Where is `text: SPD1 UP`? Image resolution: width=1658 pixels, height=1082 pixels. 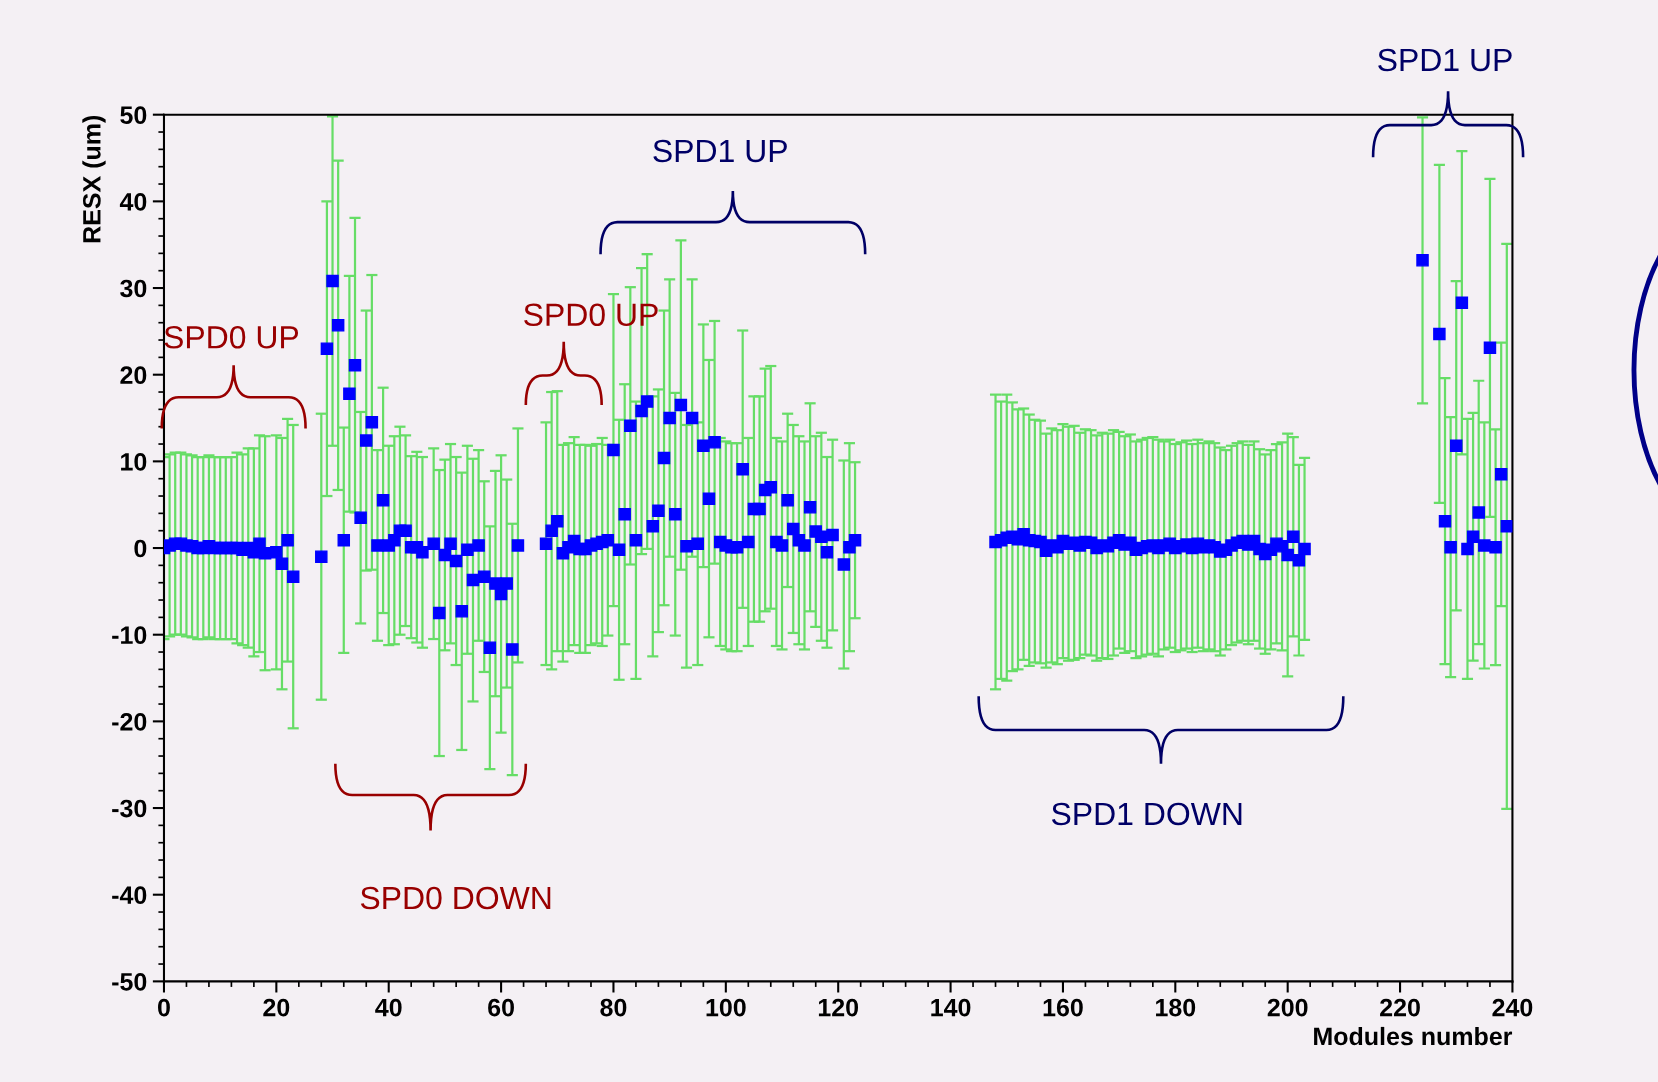 text: SPD1 UP is located at coordinates (1445, 60).